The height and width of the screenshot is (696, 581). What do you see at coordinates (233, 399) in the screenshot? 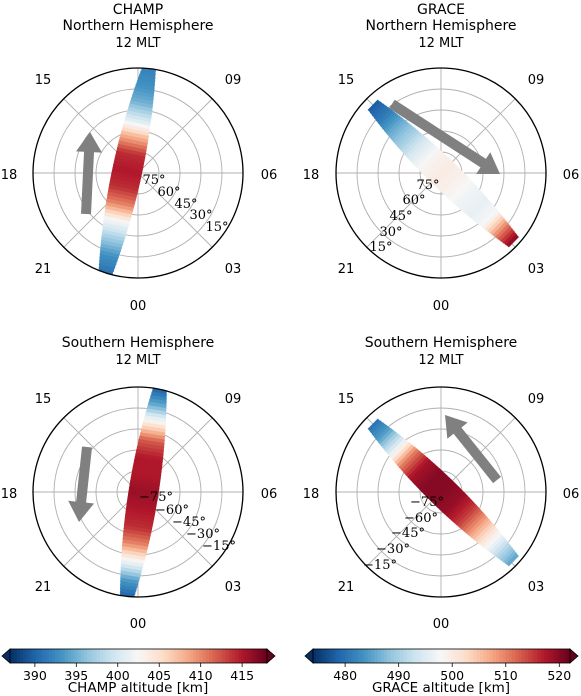
I see `mlt-label-09: 09` at bounding box center [233, 399].